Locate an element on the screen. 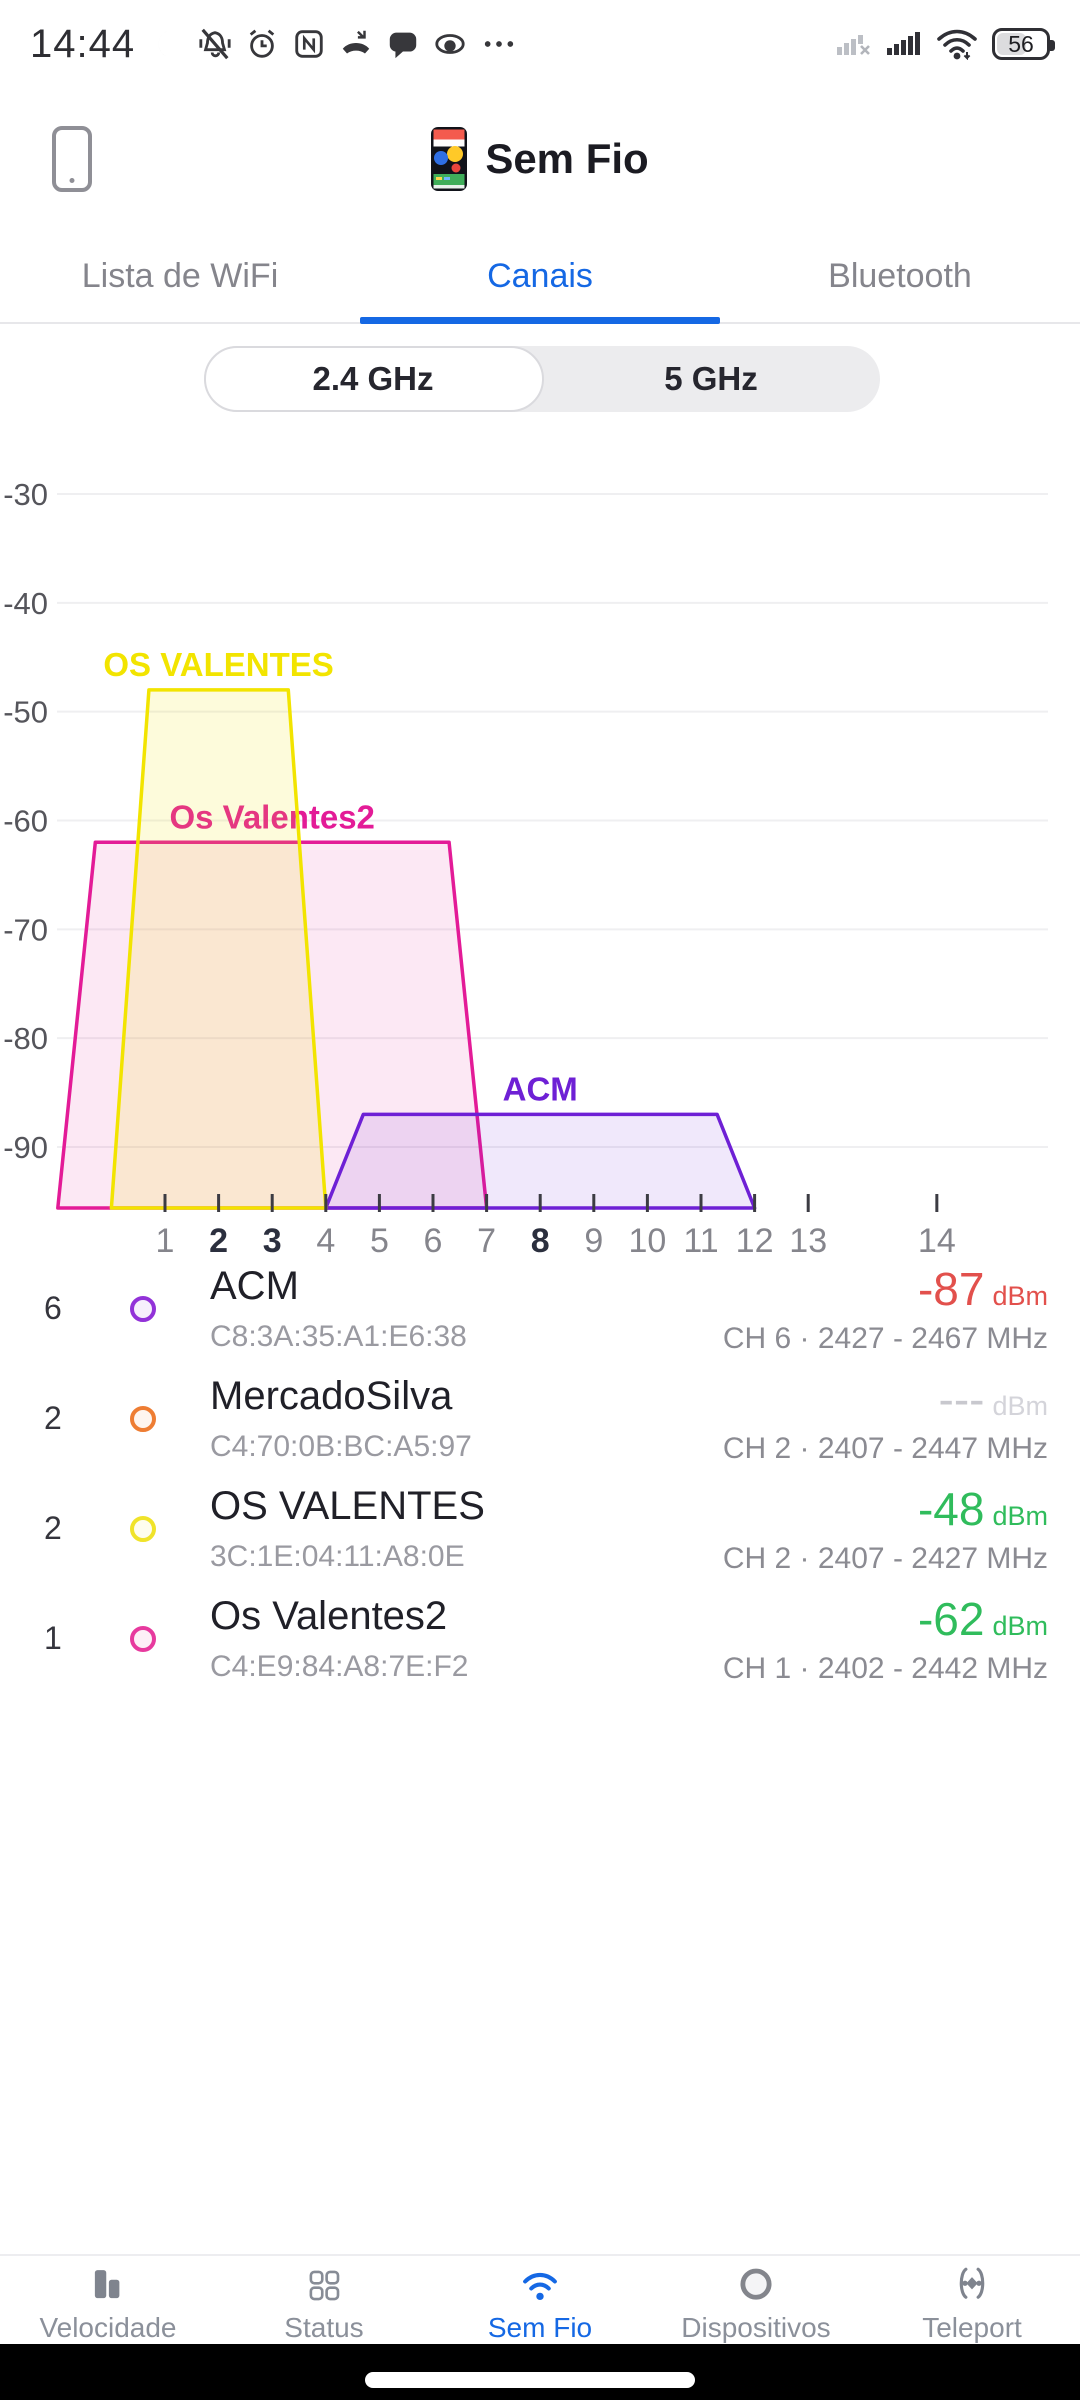  y-axis-label: -70 is located at coordinates (25, 929).